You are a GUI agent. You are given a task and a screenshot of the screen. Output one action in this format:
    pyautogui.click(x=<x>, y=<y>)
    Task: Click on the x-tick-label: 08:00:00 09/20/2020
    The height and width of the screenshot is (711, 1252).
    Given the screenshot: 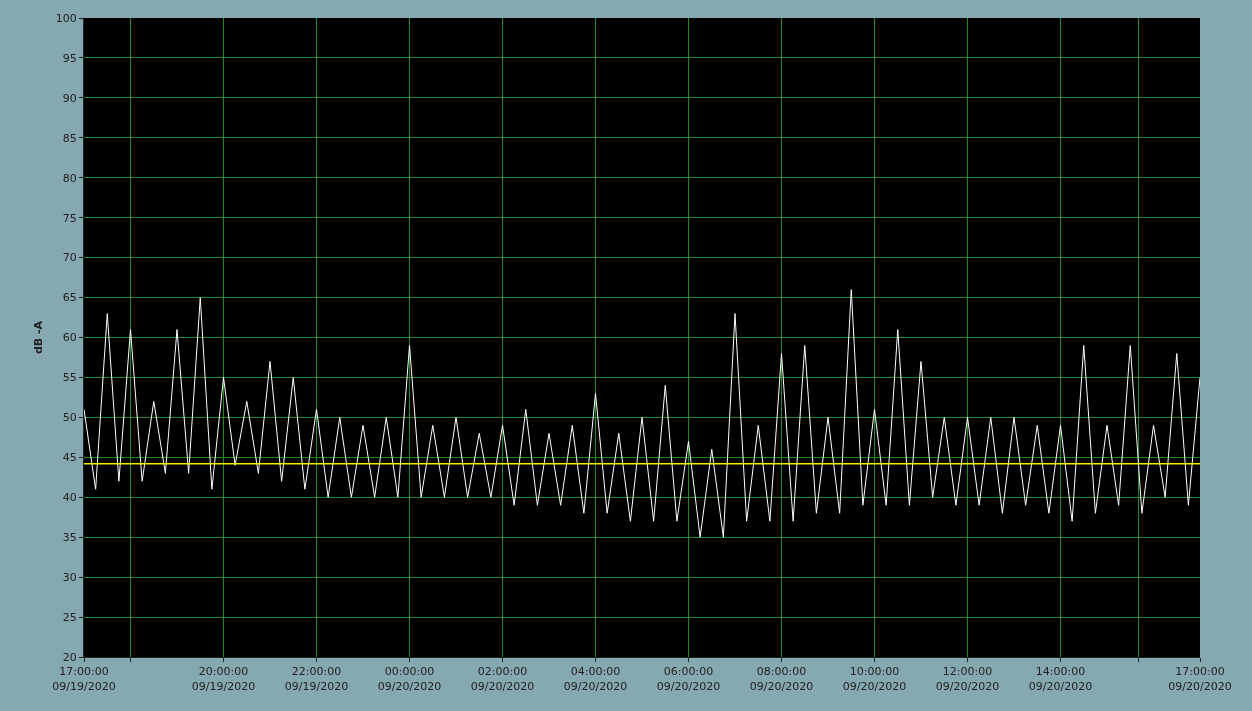 What is the action you would take?
    pyautogui.click(x=781, y=679)
    